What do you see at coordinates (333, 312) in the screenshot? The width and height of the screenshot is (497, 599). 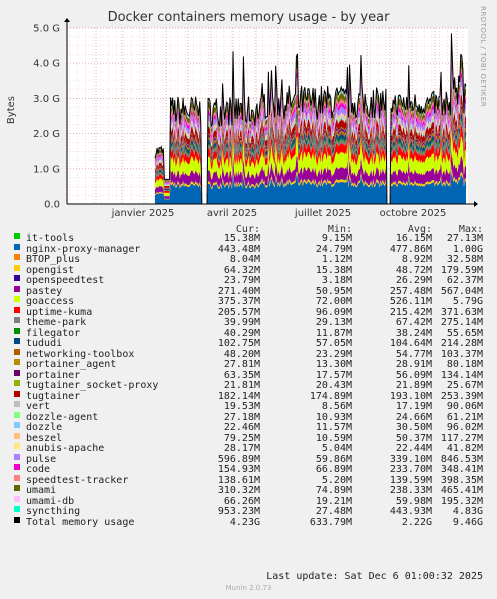 I see `legend-min: 96.09M` at bounding box center [333, 312].